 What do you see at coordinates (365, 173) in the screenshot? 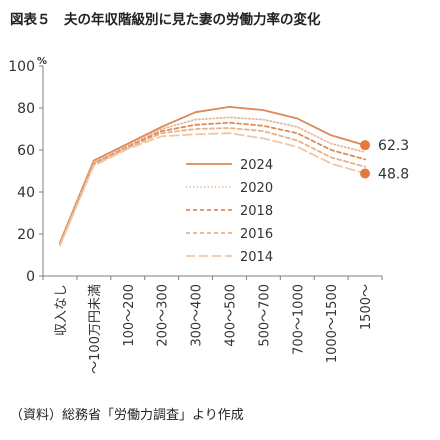
I see `end-marker-2014` at bounding box center [365, 173].